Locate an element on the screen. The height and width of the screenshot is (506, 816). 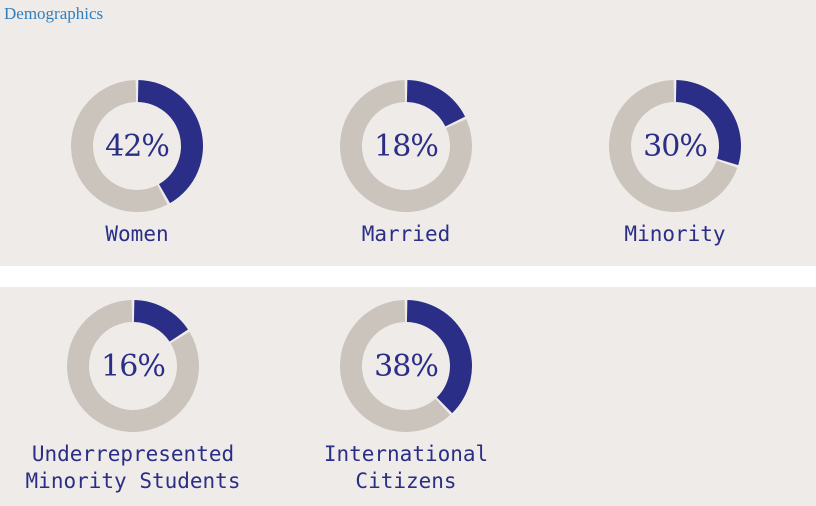
donut-value-minority: 30% is located at coordinates (675, 146).